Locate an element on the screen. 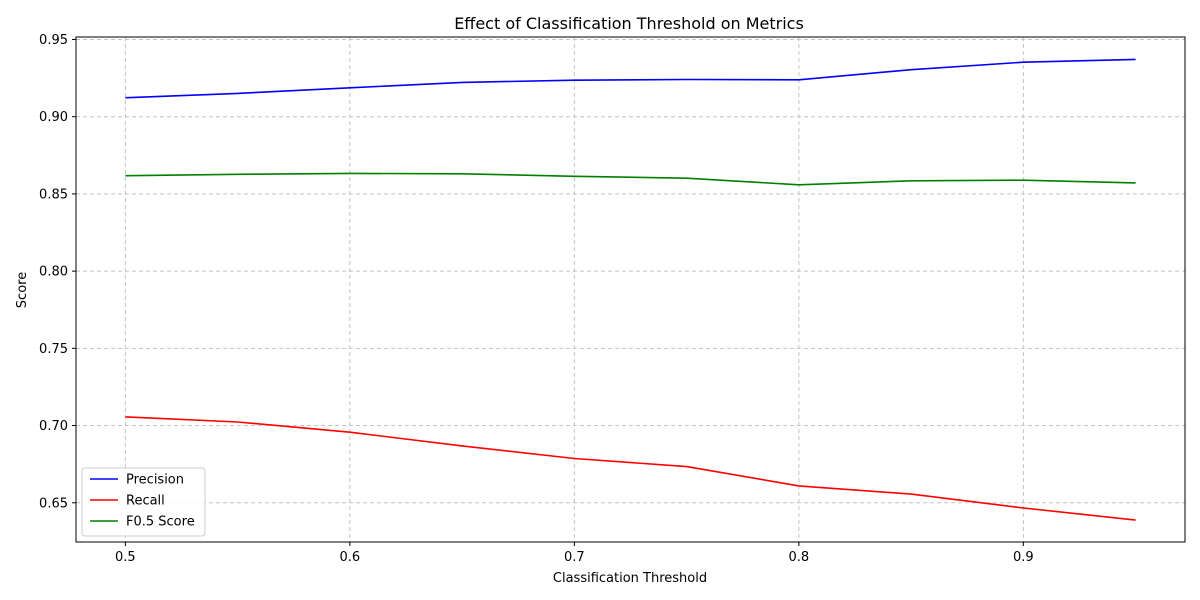  x-tick-label: 0.8 is located at coordinates (799, 557).